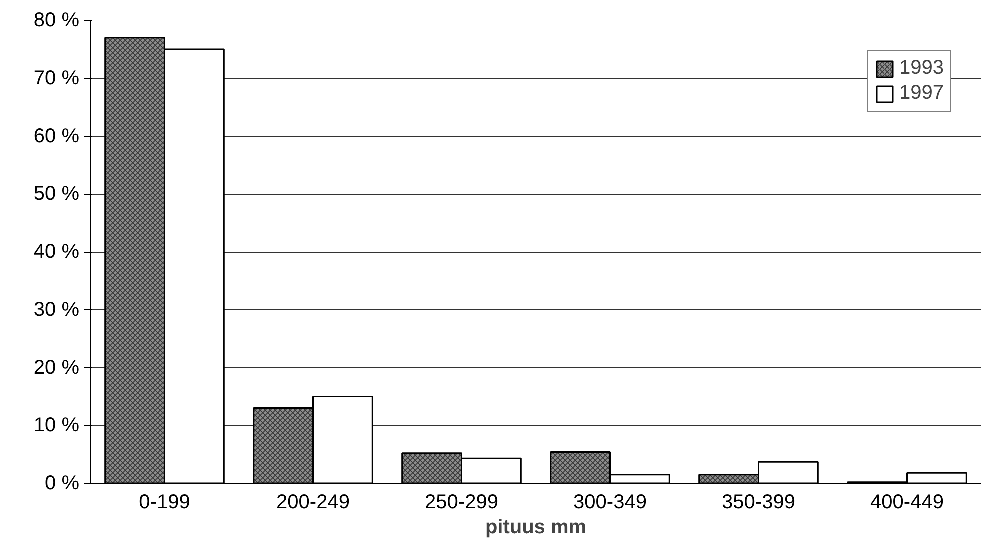 The image size is (991, 541). What do you see at coordinates (57, 78) in the screenshot?
I see `y-tick-label: 70 %` at bounding box center [57, 78].